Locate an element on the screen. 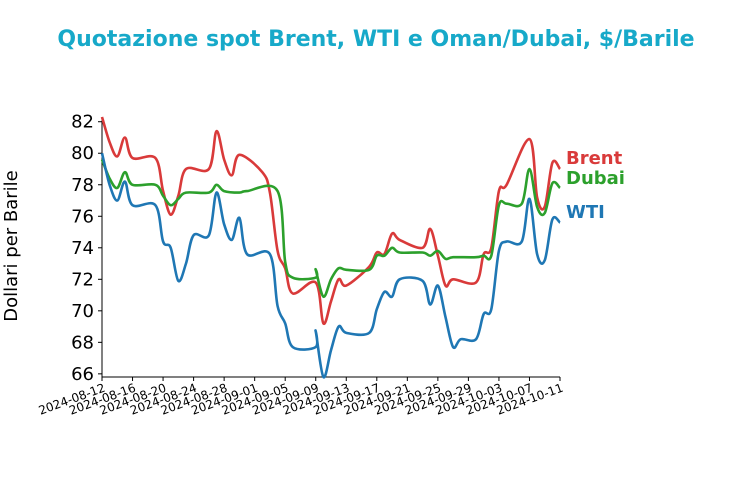  y-tick-label: 80 is located at coordinates (82, 153).